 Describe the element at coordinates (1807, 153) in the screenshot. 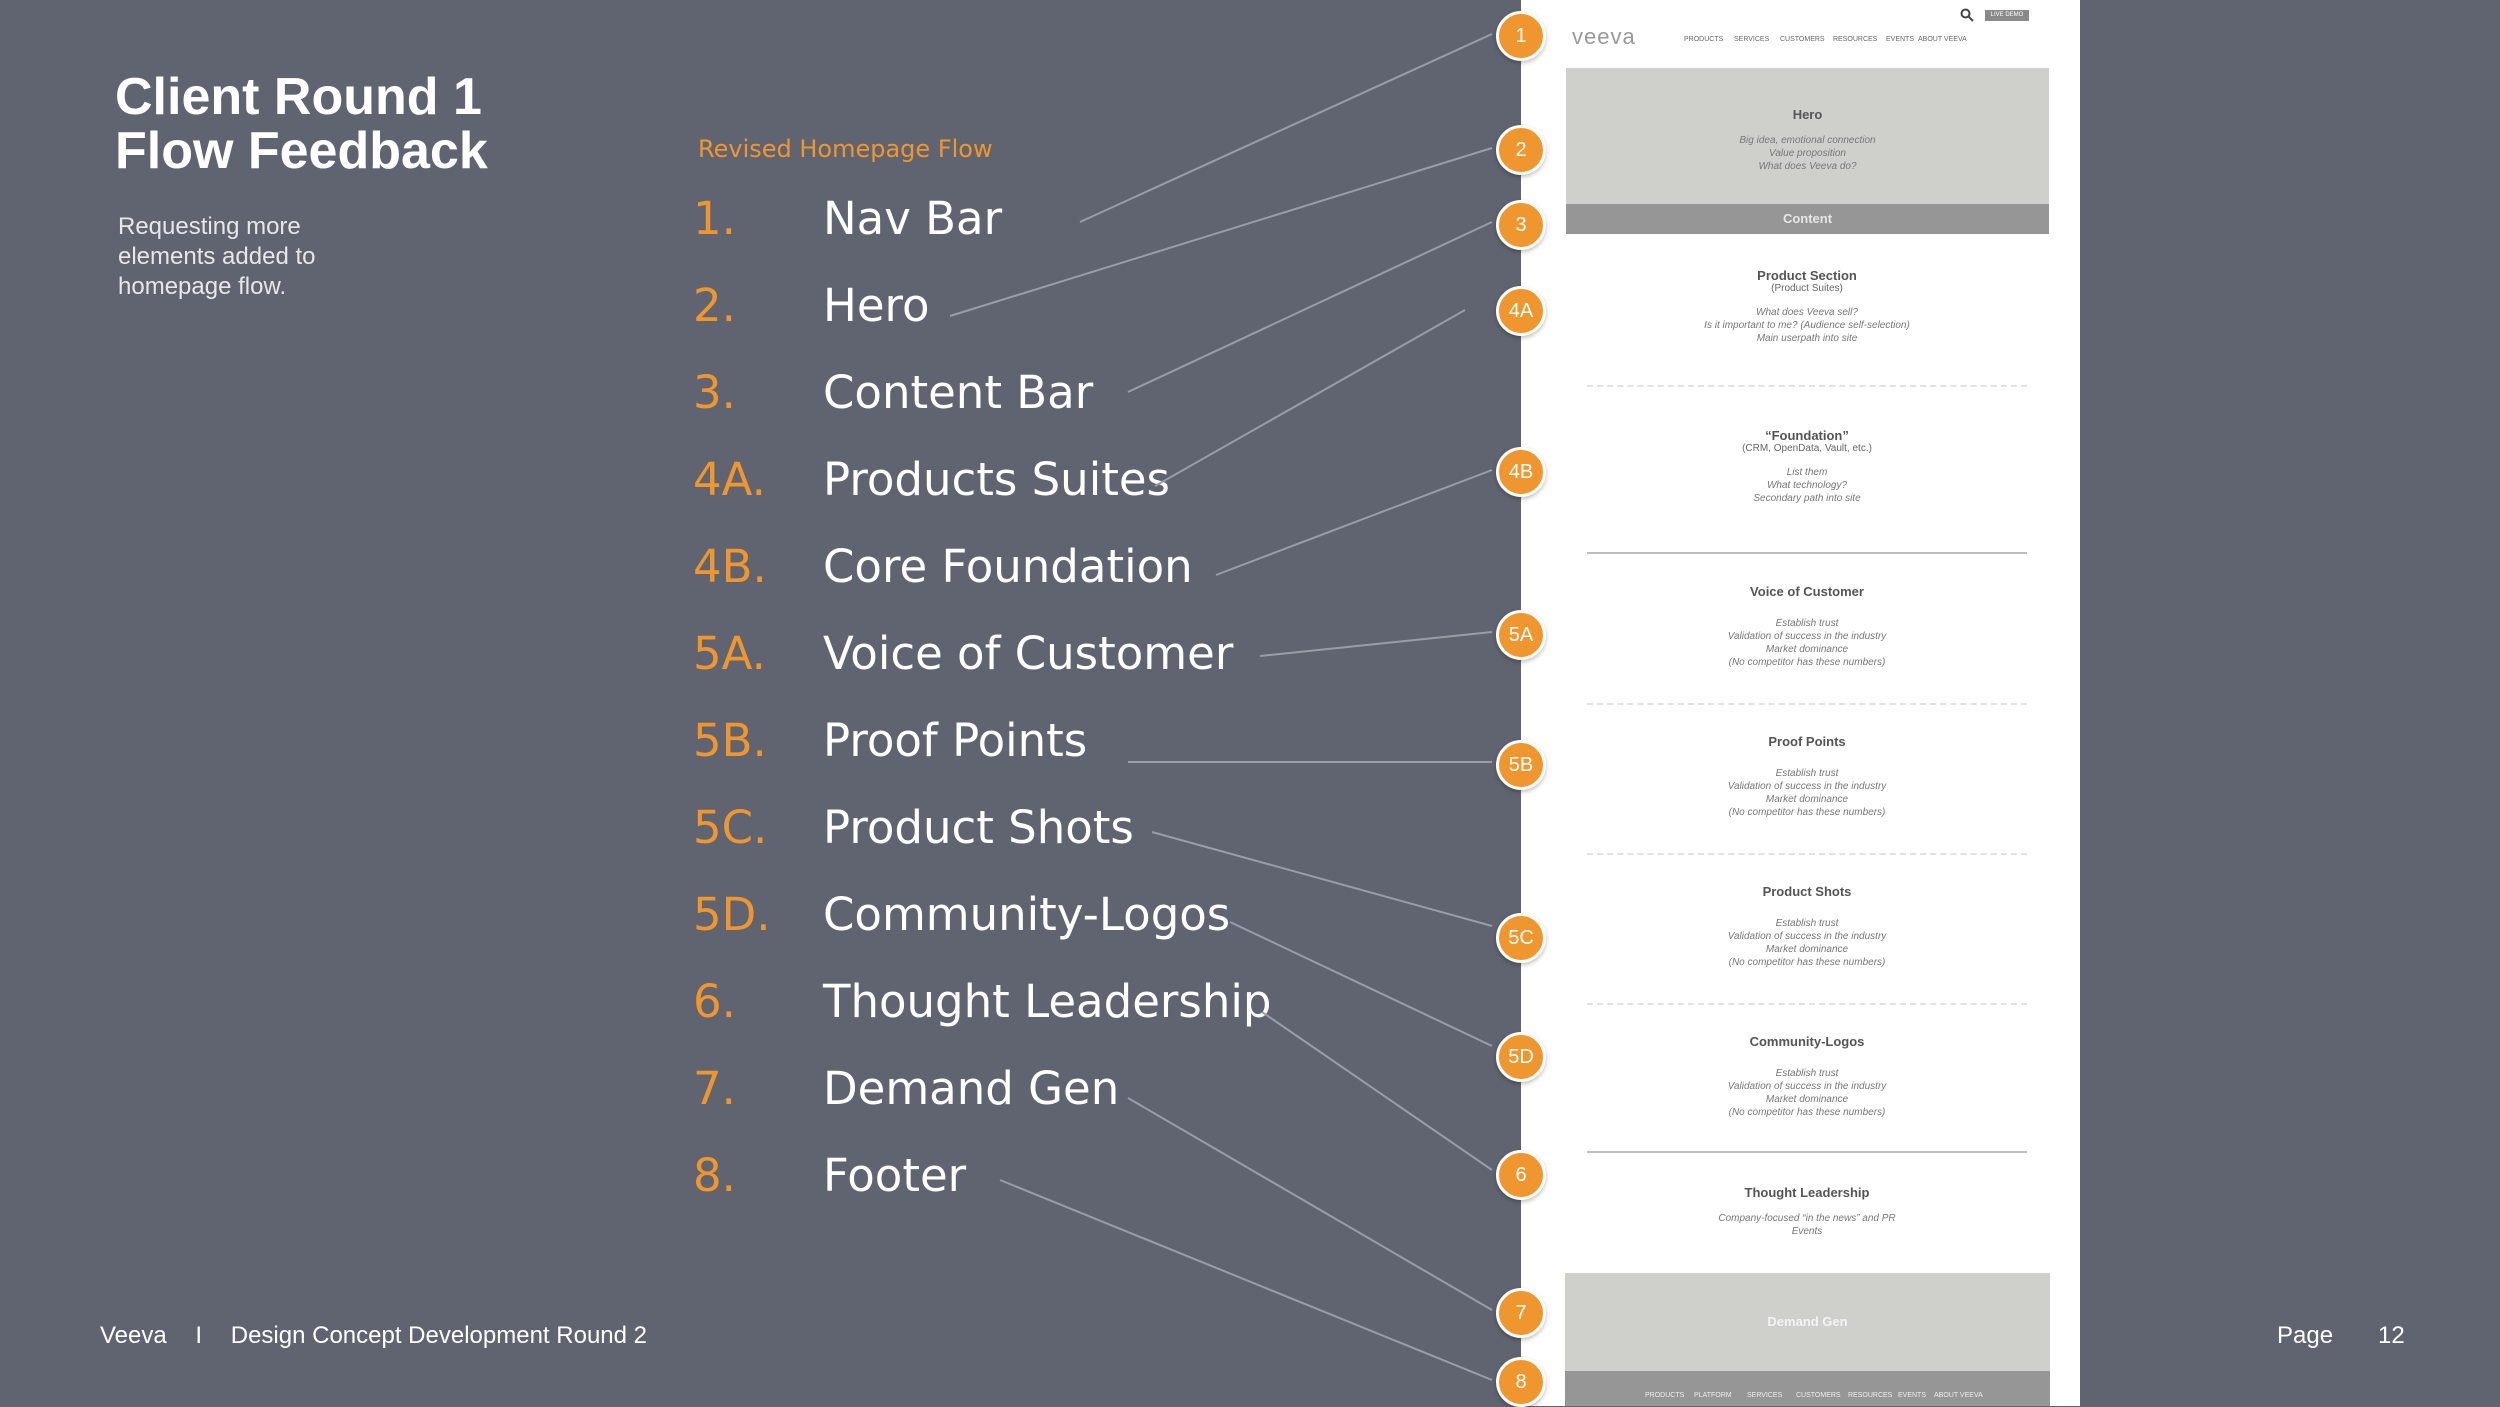

I see `hero-line: Value proposition` at that location.